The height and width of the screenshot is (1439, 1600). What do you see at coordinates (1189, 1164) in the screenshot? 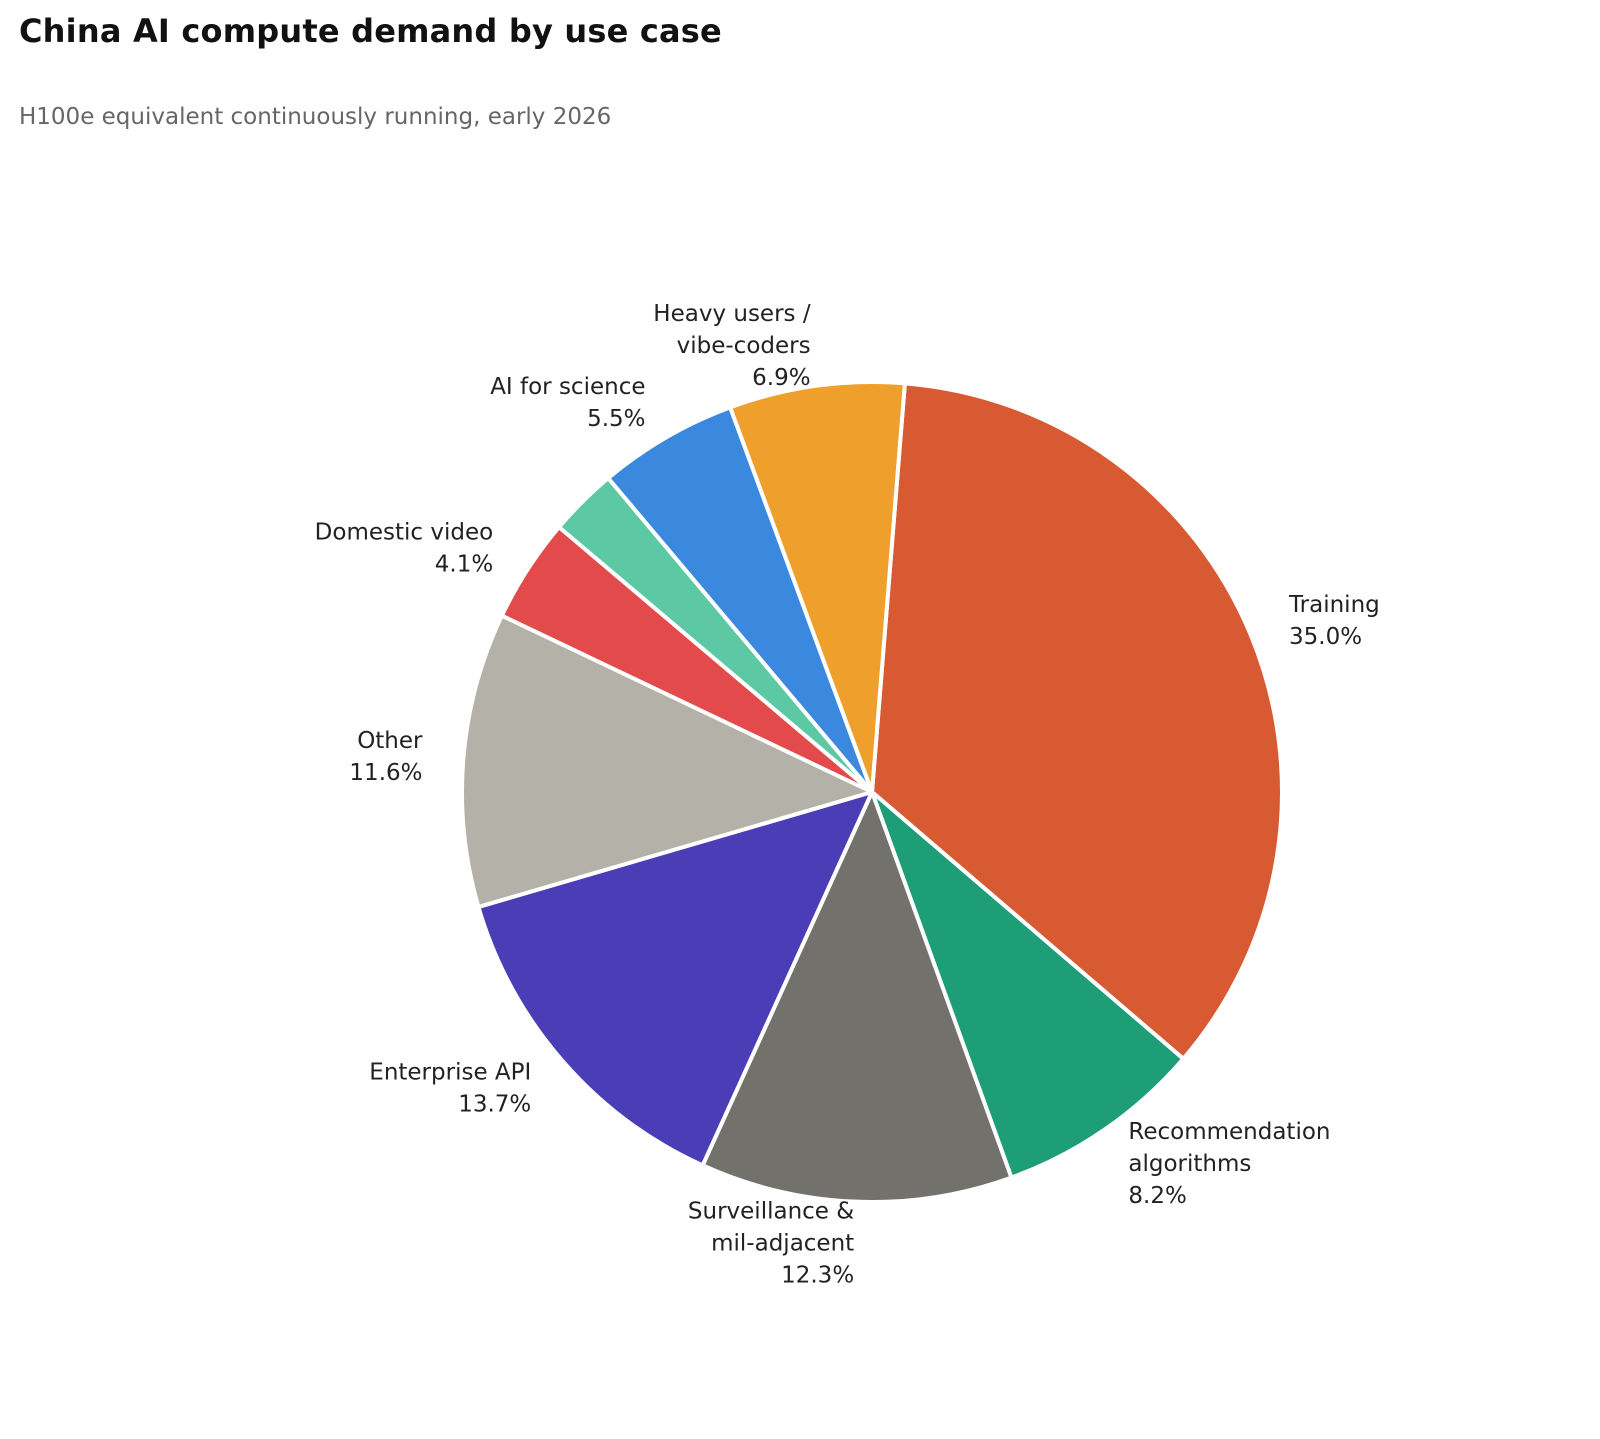
I see `slice-name-recommendation: algorithms` at bounding box center [1189, 1164].